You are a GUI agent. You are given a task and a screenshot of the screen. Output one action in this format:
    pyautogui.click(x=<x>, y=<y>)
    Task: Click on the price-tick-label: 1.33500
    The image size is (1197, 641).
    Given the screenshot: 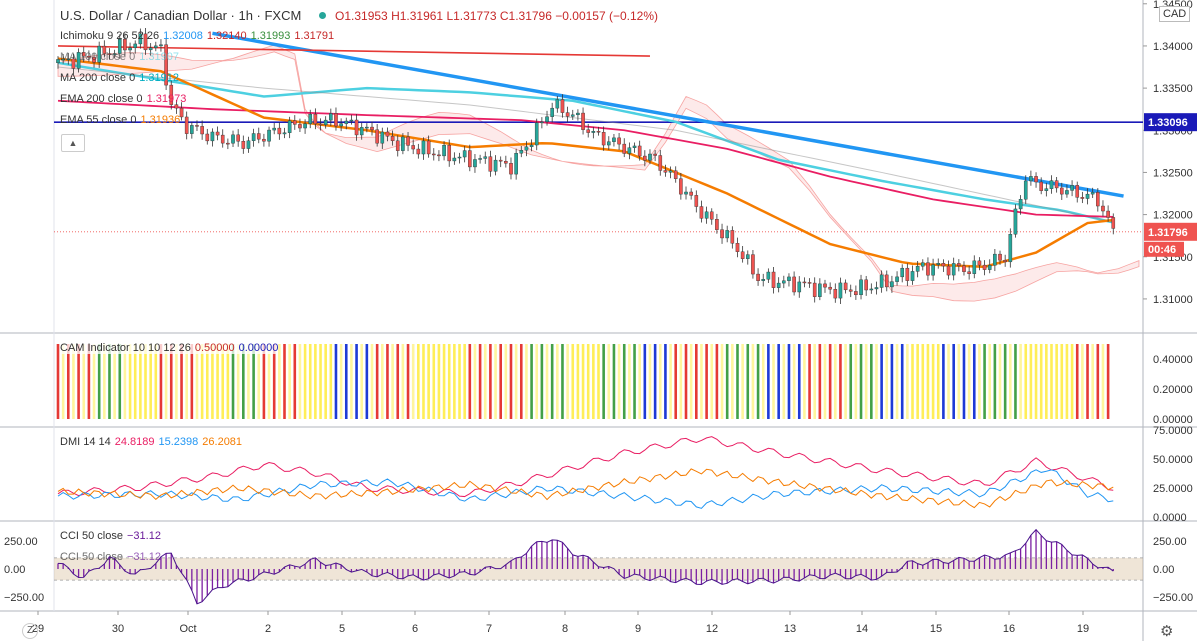 What is the action you would take?
    pyautogui.click(x=1173, y=89)
    